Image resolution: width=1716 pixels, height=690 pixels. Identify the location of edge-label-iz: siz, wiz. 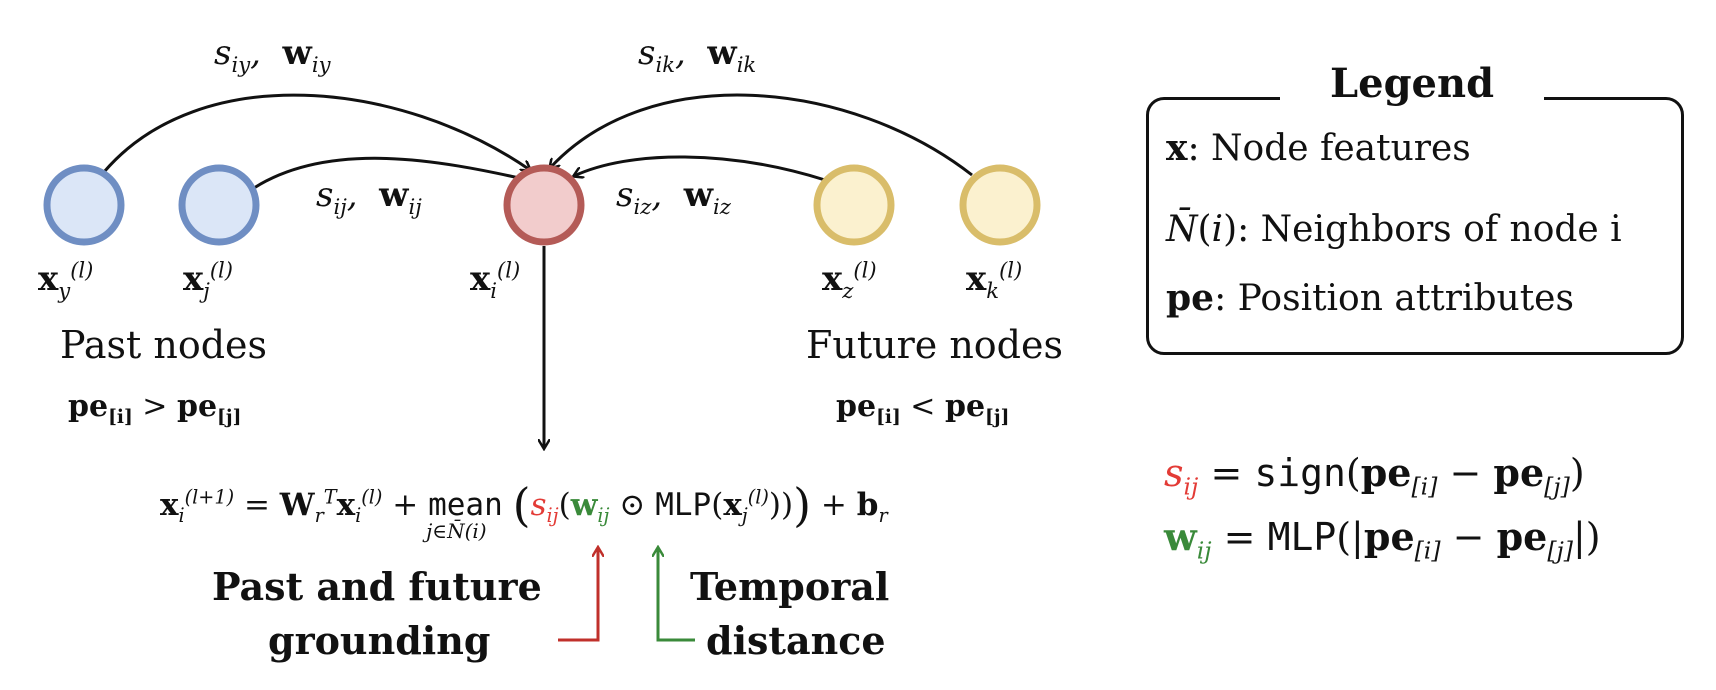
(673, 197).